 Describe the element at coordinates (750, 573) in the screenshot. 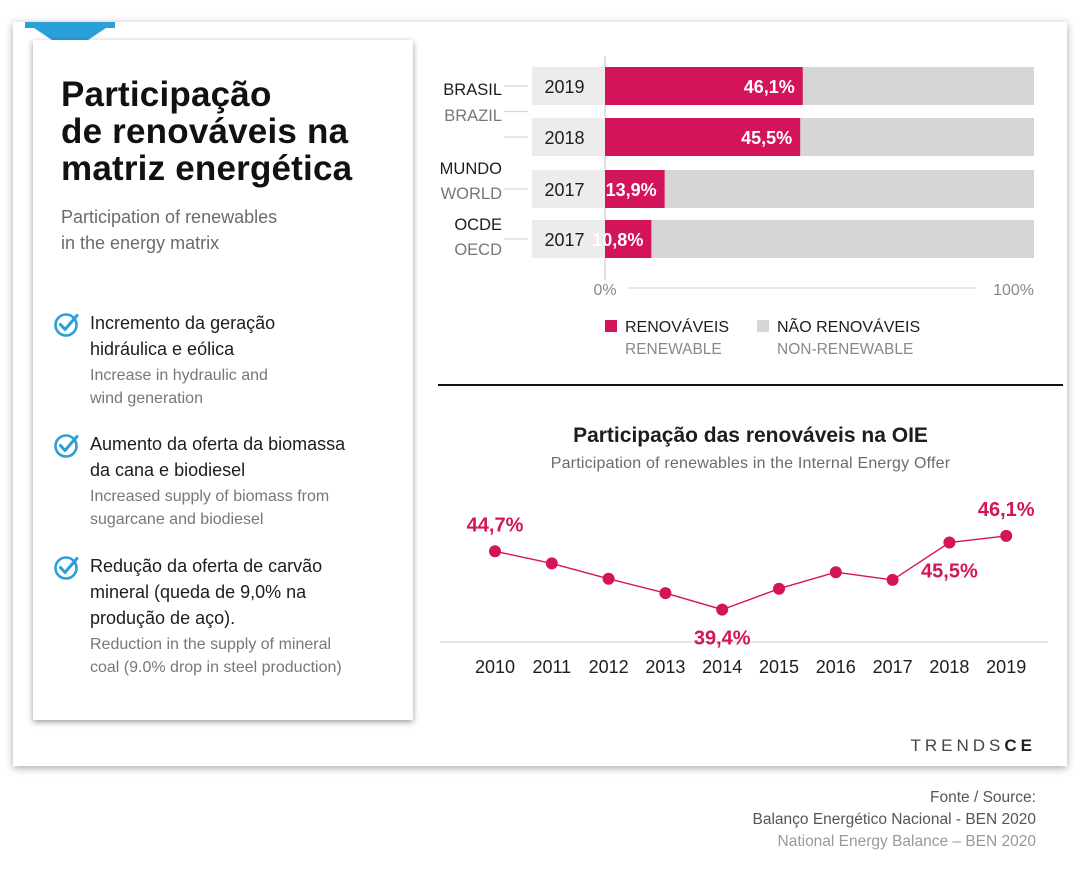

I see `line-series` at that location.